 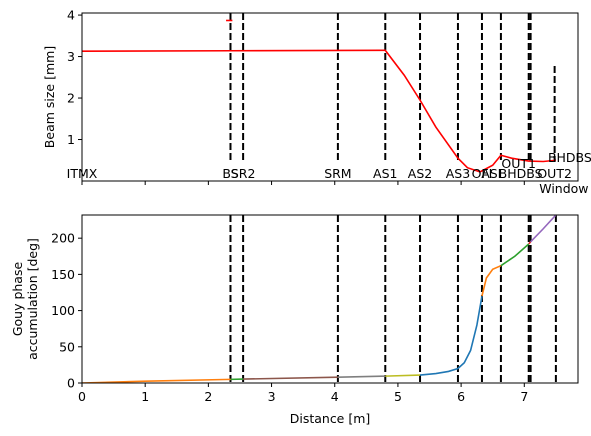 I want to click on marker-label: OUT2, so click(x=554, y=173).